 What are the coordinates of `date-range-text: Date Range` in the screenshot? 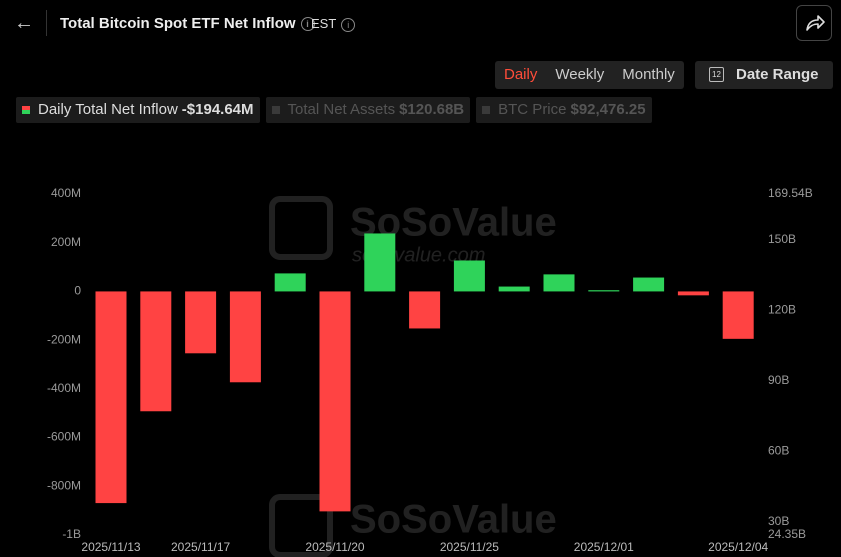 It's located at (777, 74).